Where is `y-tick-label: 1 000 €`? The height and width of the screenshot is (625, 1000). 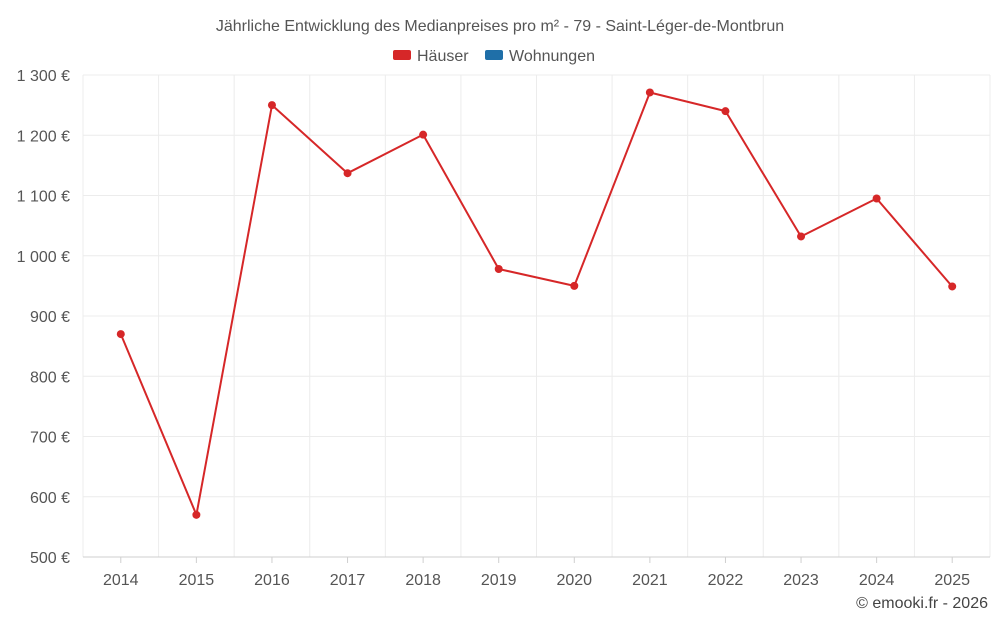 y-tick-label: 1 000 € is located at coordinates (43, 257).